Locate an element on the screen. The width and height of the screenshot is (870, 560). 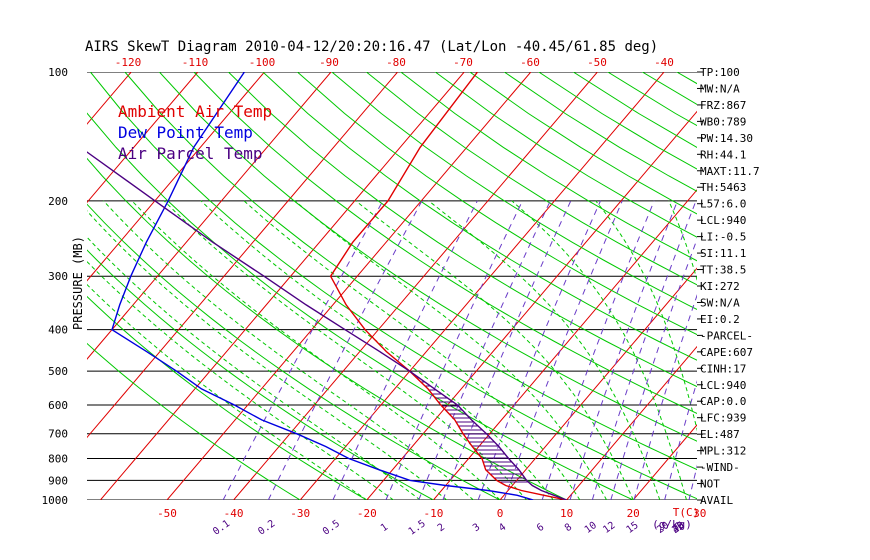
pressure-tick-label: 900 is located at coordinates (58, 480).